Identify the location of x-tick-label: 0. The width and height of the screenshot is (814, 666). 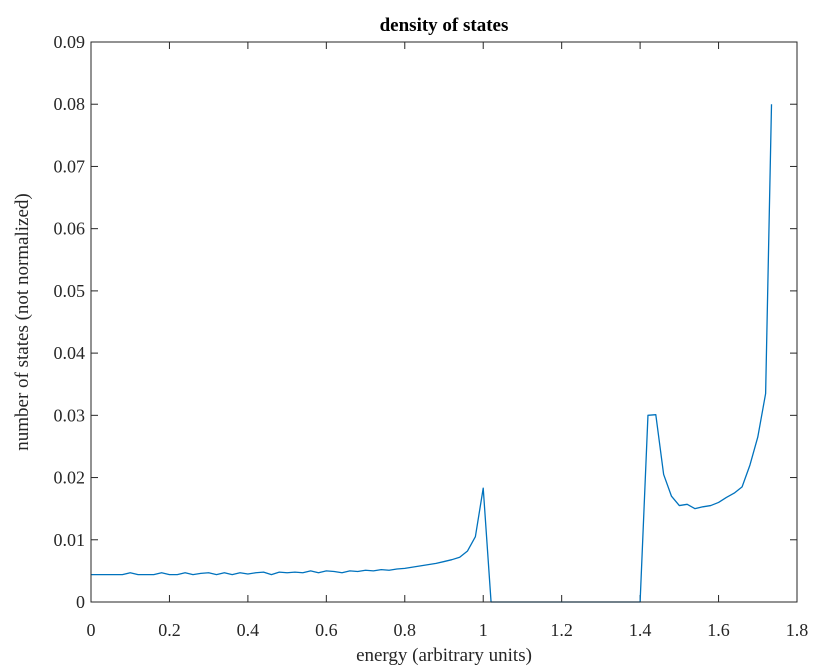
(91, 630).